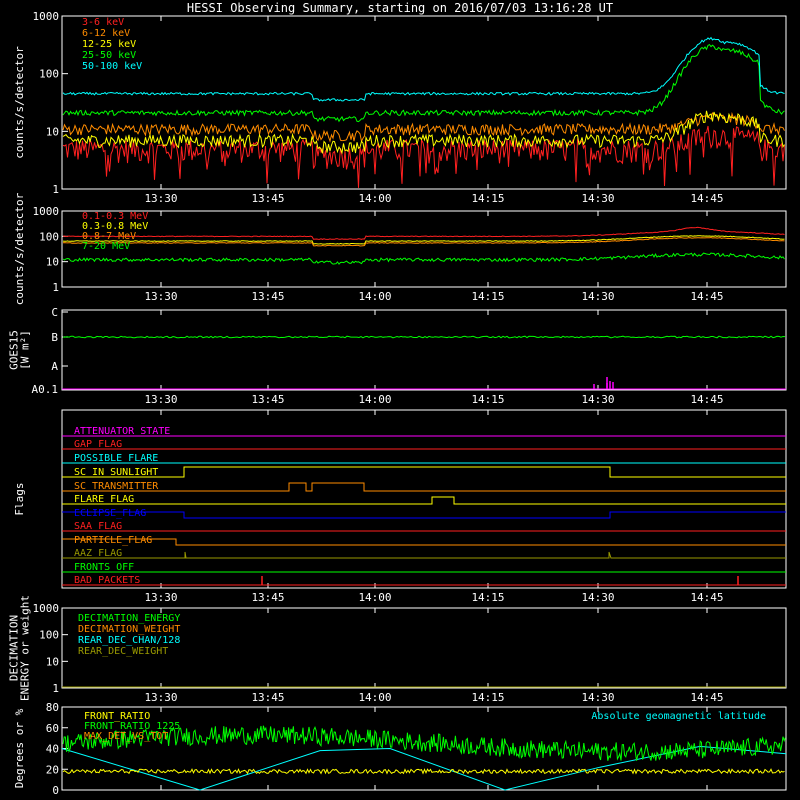 The image size is (800, 800). I want to click on flag-label: GAP_FLAG, so click(98, 444).